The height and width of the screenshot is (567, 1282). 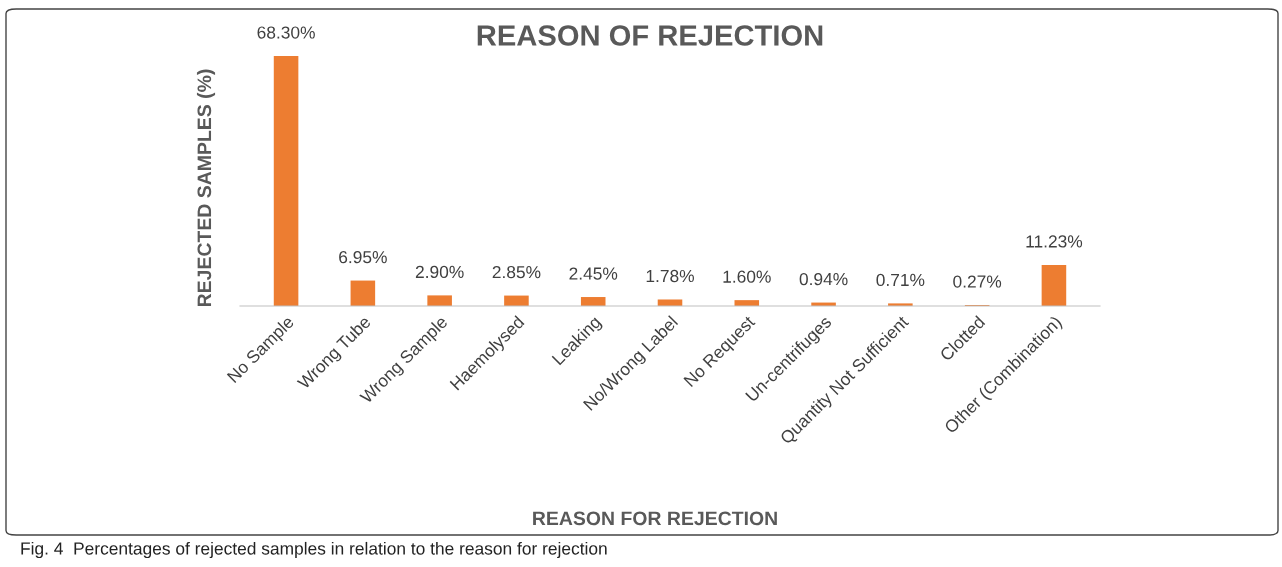 What do you see at coordinates (747, 276) in the screenshot?
I see `data-label: 1.60%` at bounding box center [747, 276].